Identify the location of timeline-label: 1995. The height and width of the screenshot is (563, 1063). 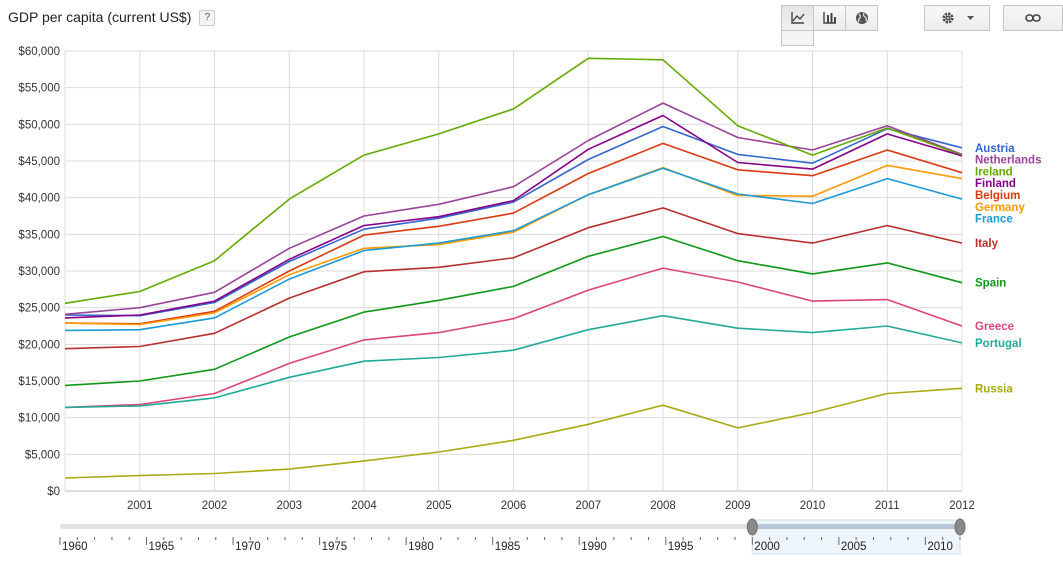
(681, 547).